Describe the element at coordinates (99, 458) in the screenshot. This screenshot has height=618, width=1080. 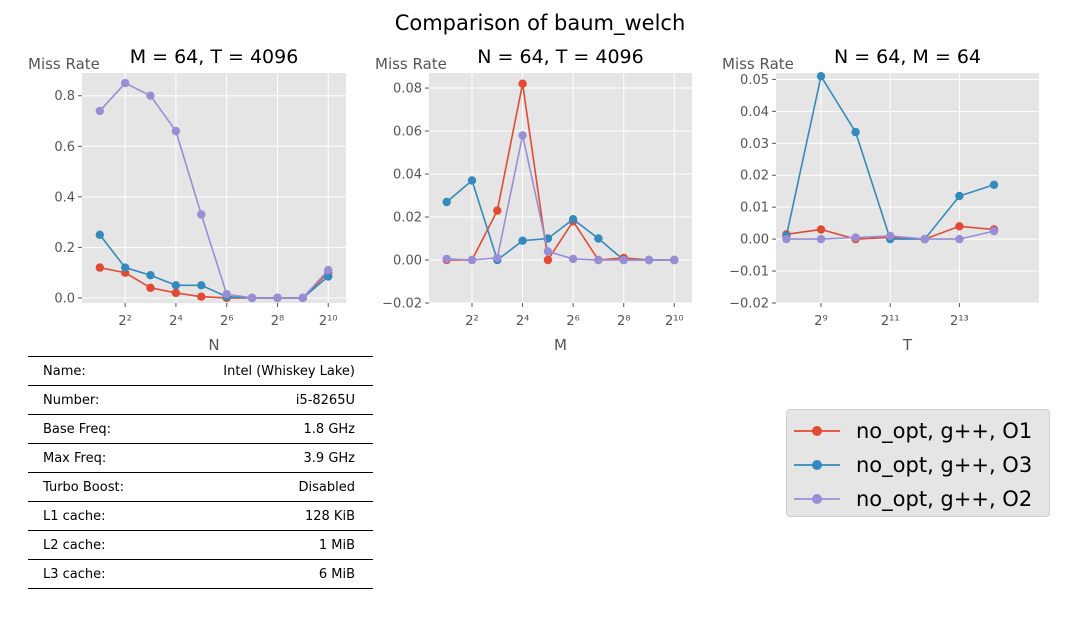
I see `spec-label: Max Freq:` at that location.